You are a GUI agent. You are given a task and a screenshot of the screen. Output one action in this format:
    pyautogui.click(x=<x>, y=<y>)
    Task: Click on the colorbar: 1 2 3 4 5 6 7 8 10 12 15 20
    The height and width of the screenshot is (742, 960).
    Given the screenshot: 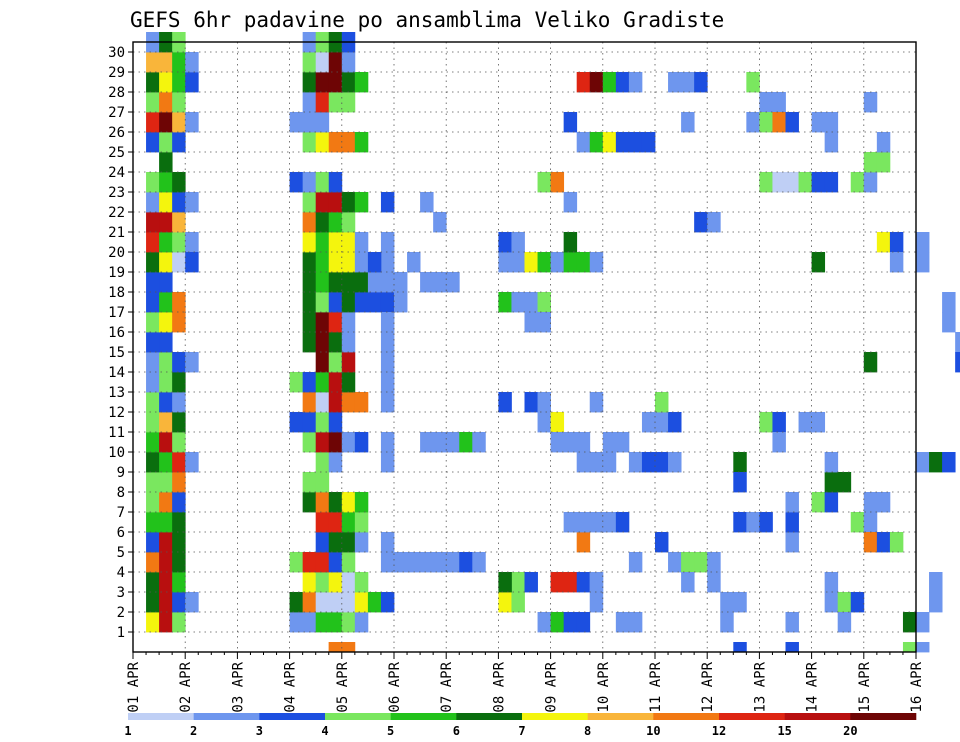 What is the action you would take?
    pyautogui.click(x=520, y=725)
    